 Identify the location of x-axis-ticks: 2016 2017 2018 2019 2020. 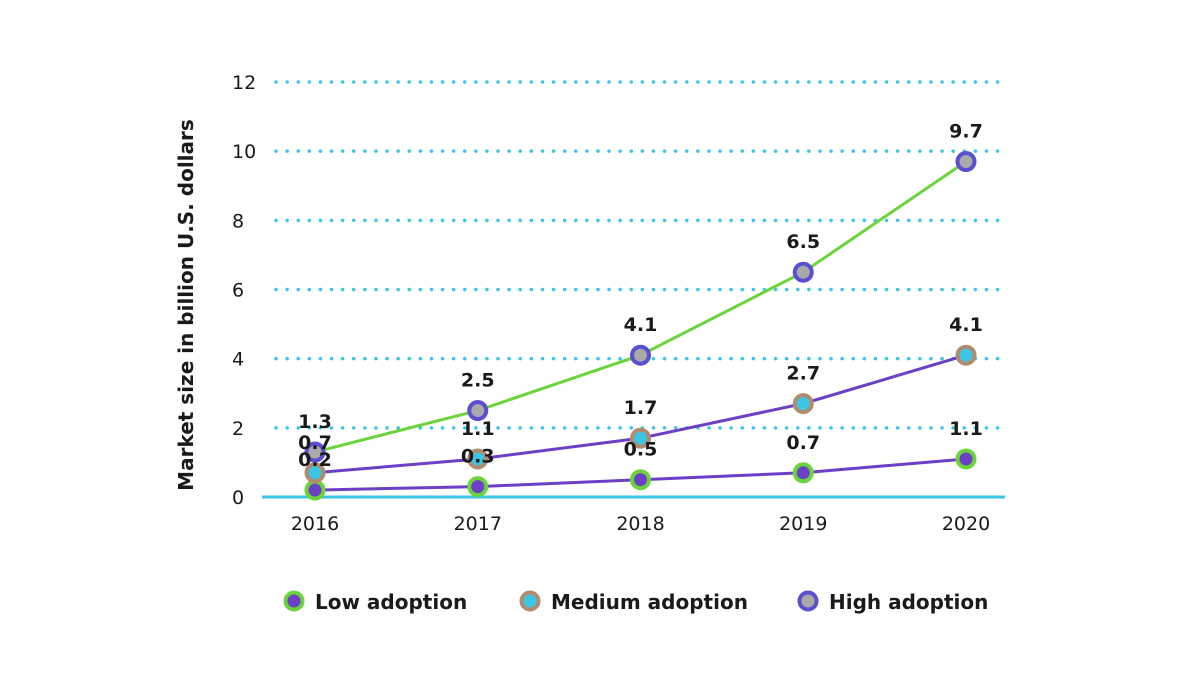
(640, 524).